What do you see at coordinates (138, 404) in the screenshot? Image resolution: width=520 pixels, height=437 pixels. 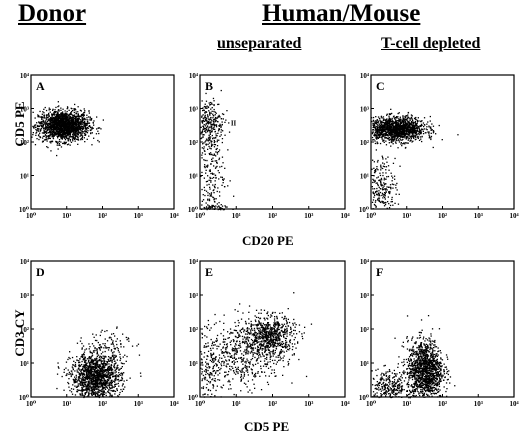 I see `x-tick-label: 10³` at bounding box center [138, 404].